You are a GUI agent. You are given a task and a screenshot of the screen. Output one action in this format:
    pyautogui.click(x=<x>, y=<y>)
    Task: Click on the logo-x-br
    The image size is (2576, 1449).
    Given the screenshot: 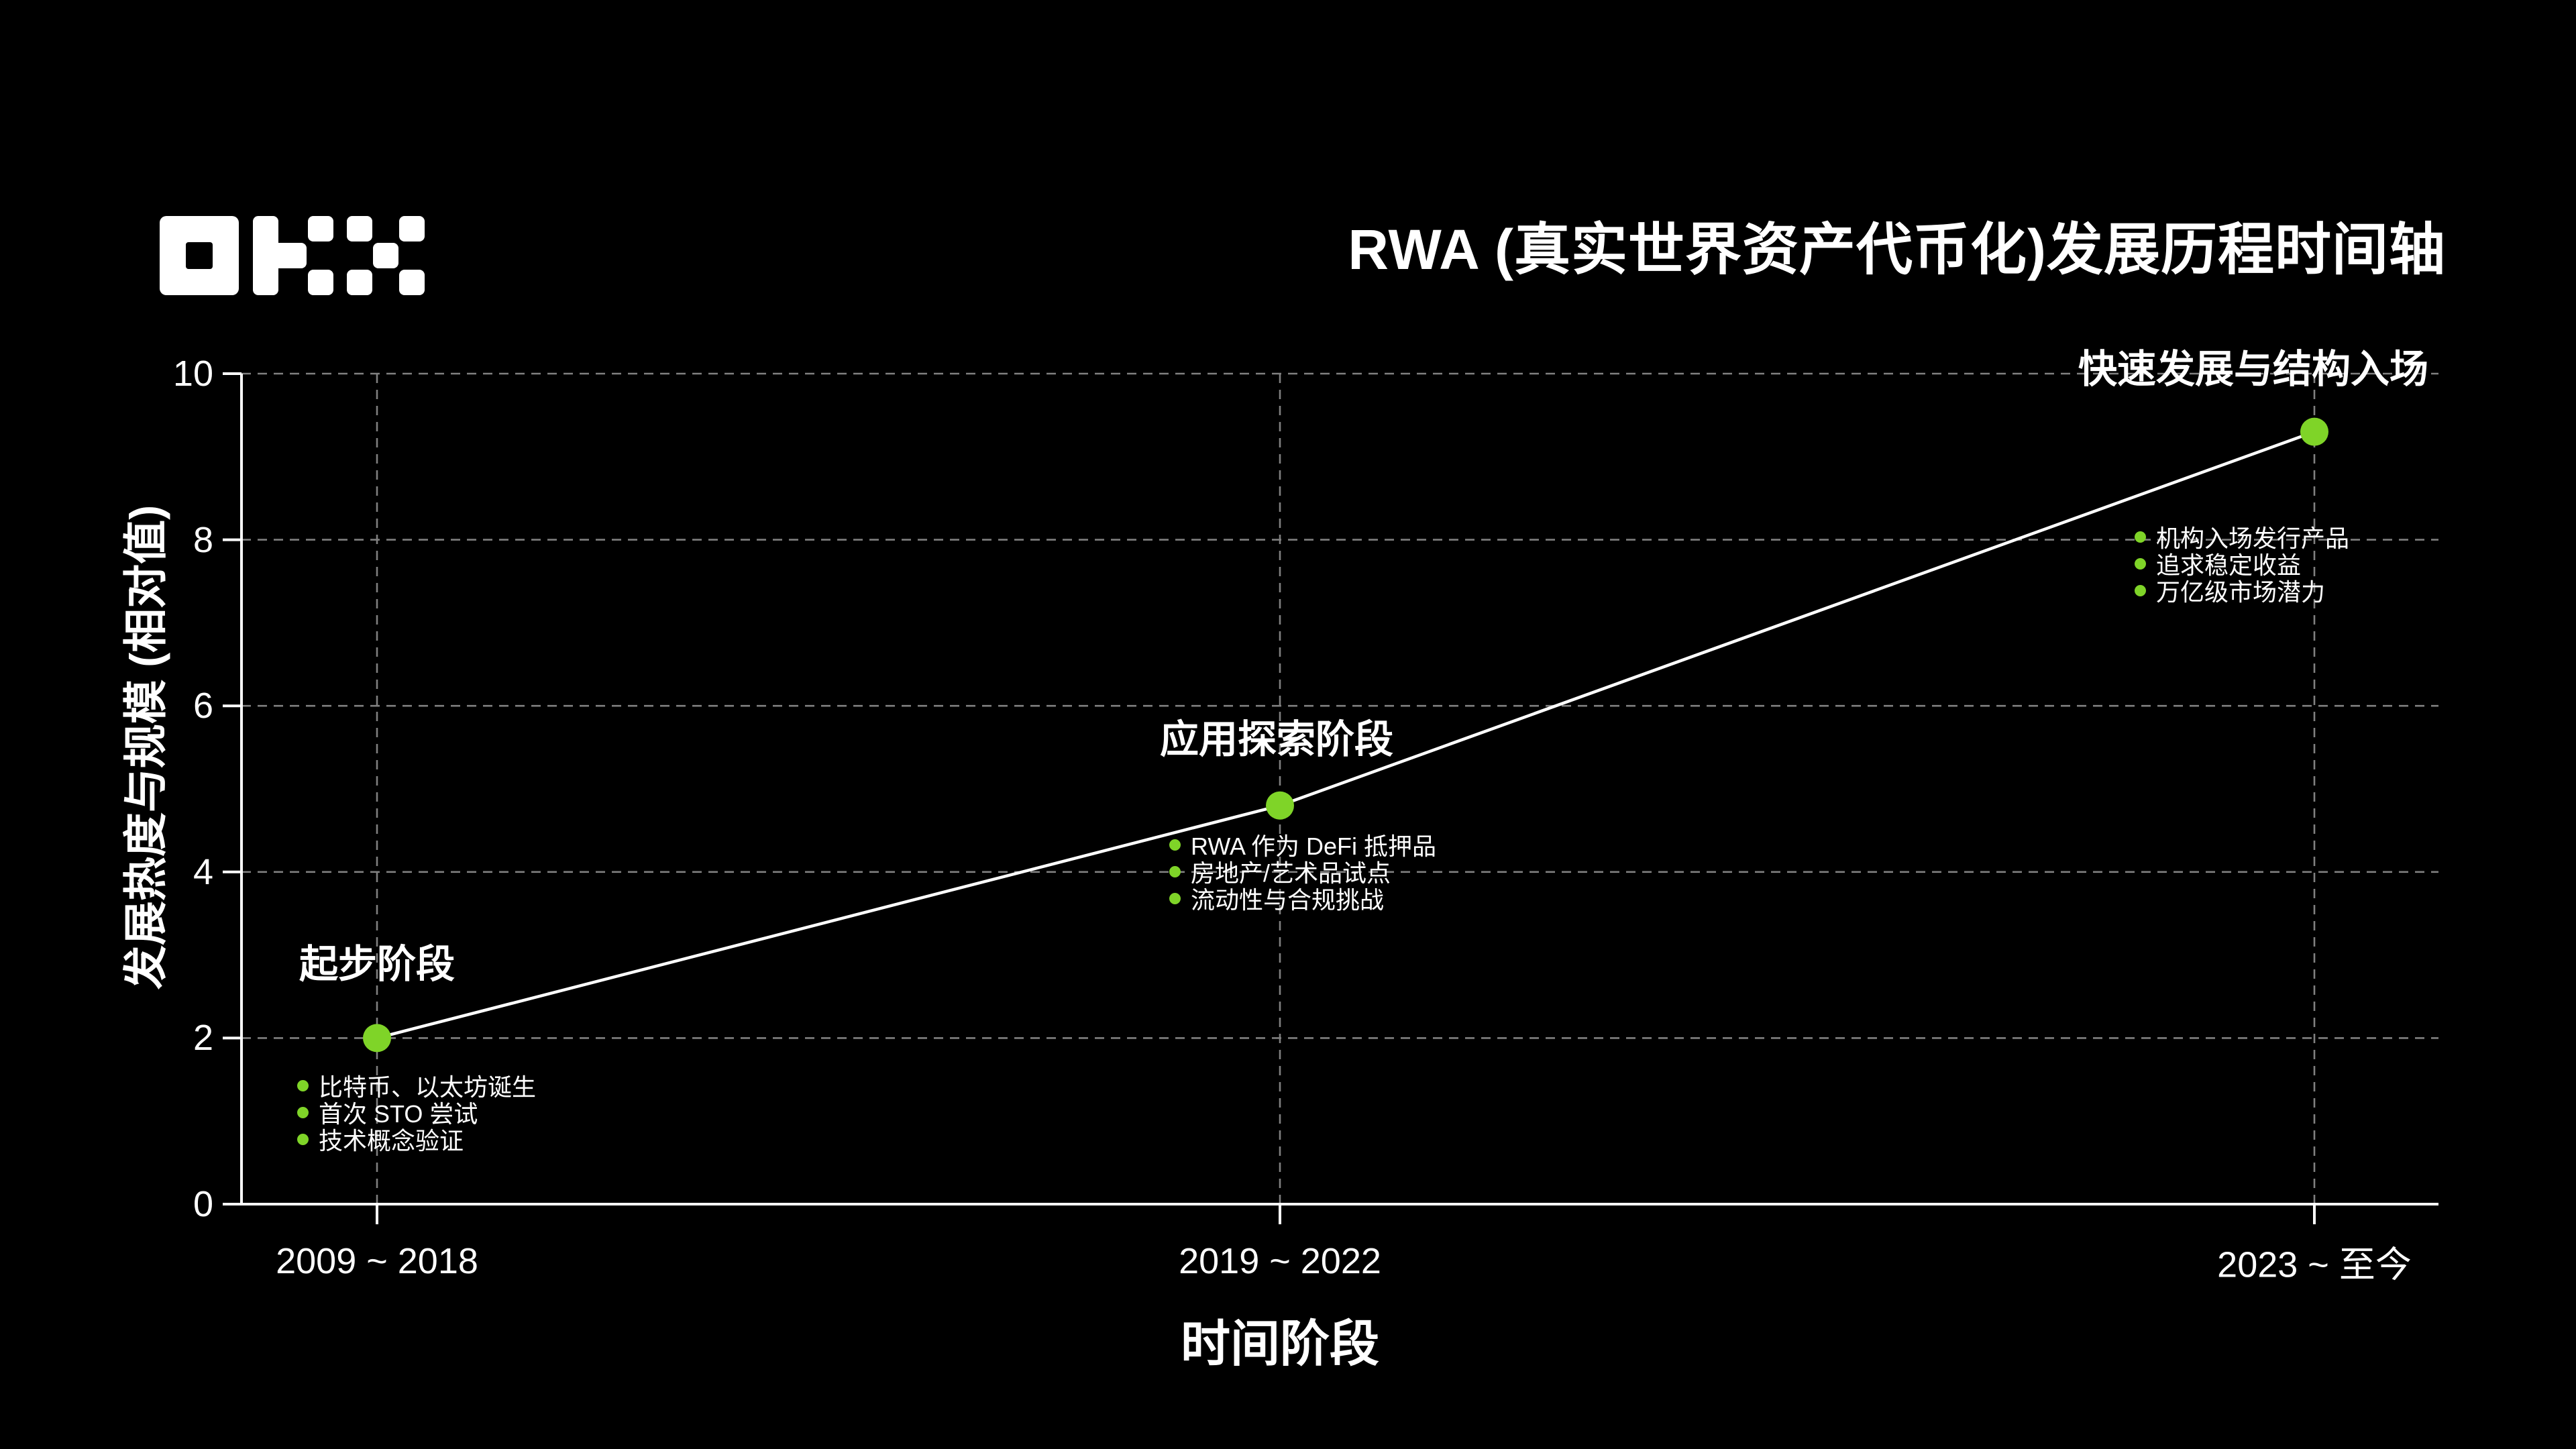 What is the action you would take?
    pyautogui.click(x=412, y=282)
    